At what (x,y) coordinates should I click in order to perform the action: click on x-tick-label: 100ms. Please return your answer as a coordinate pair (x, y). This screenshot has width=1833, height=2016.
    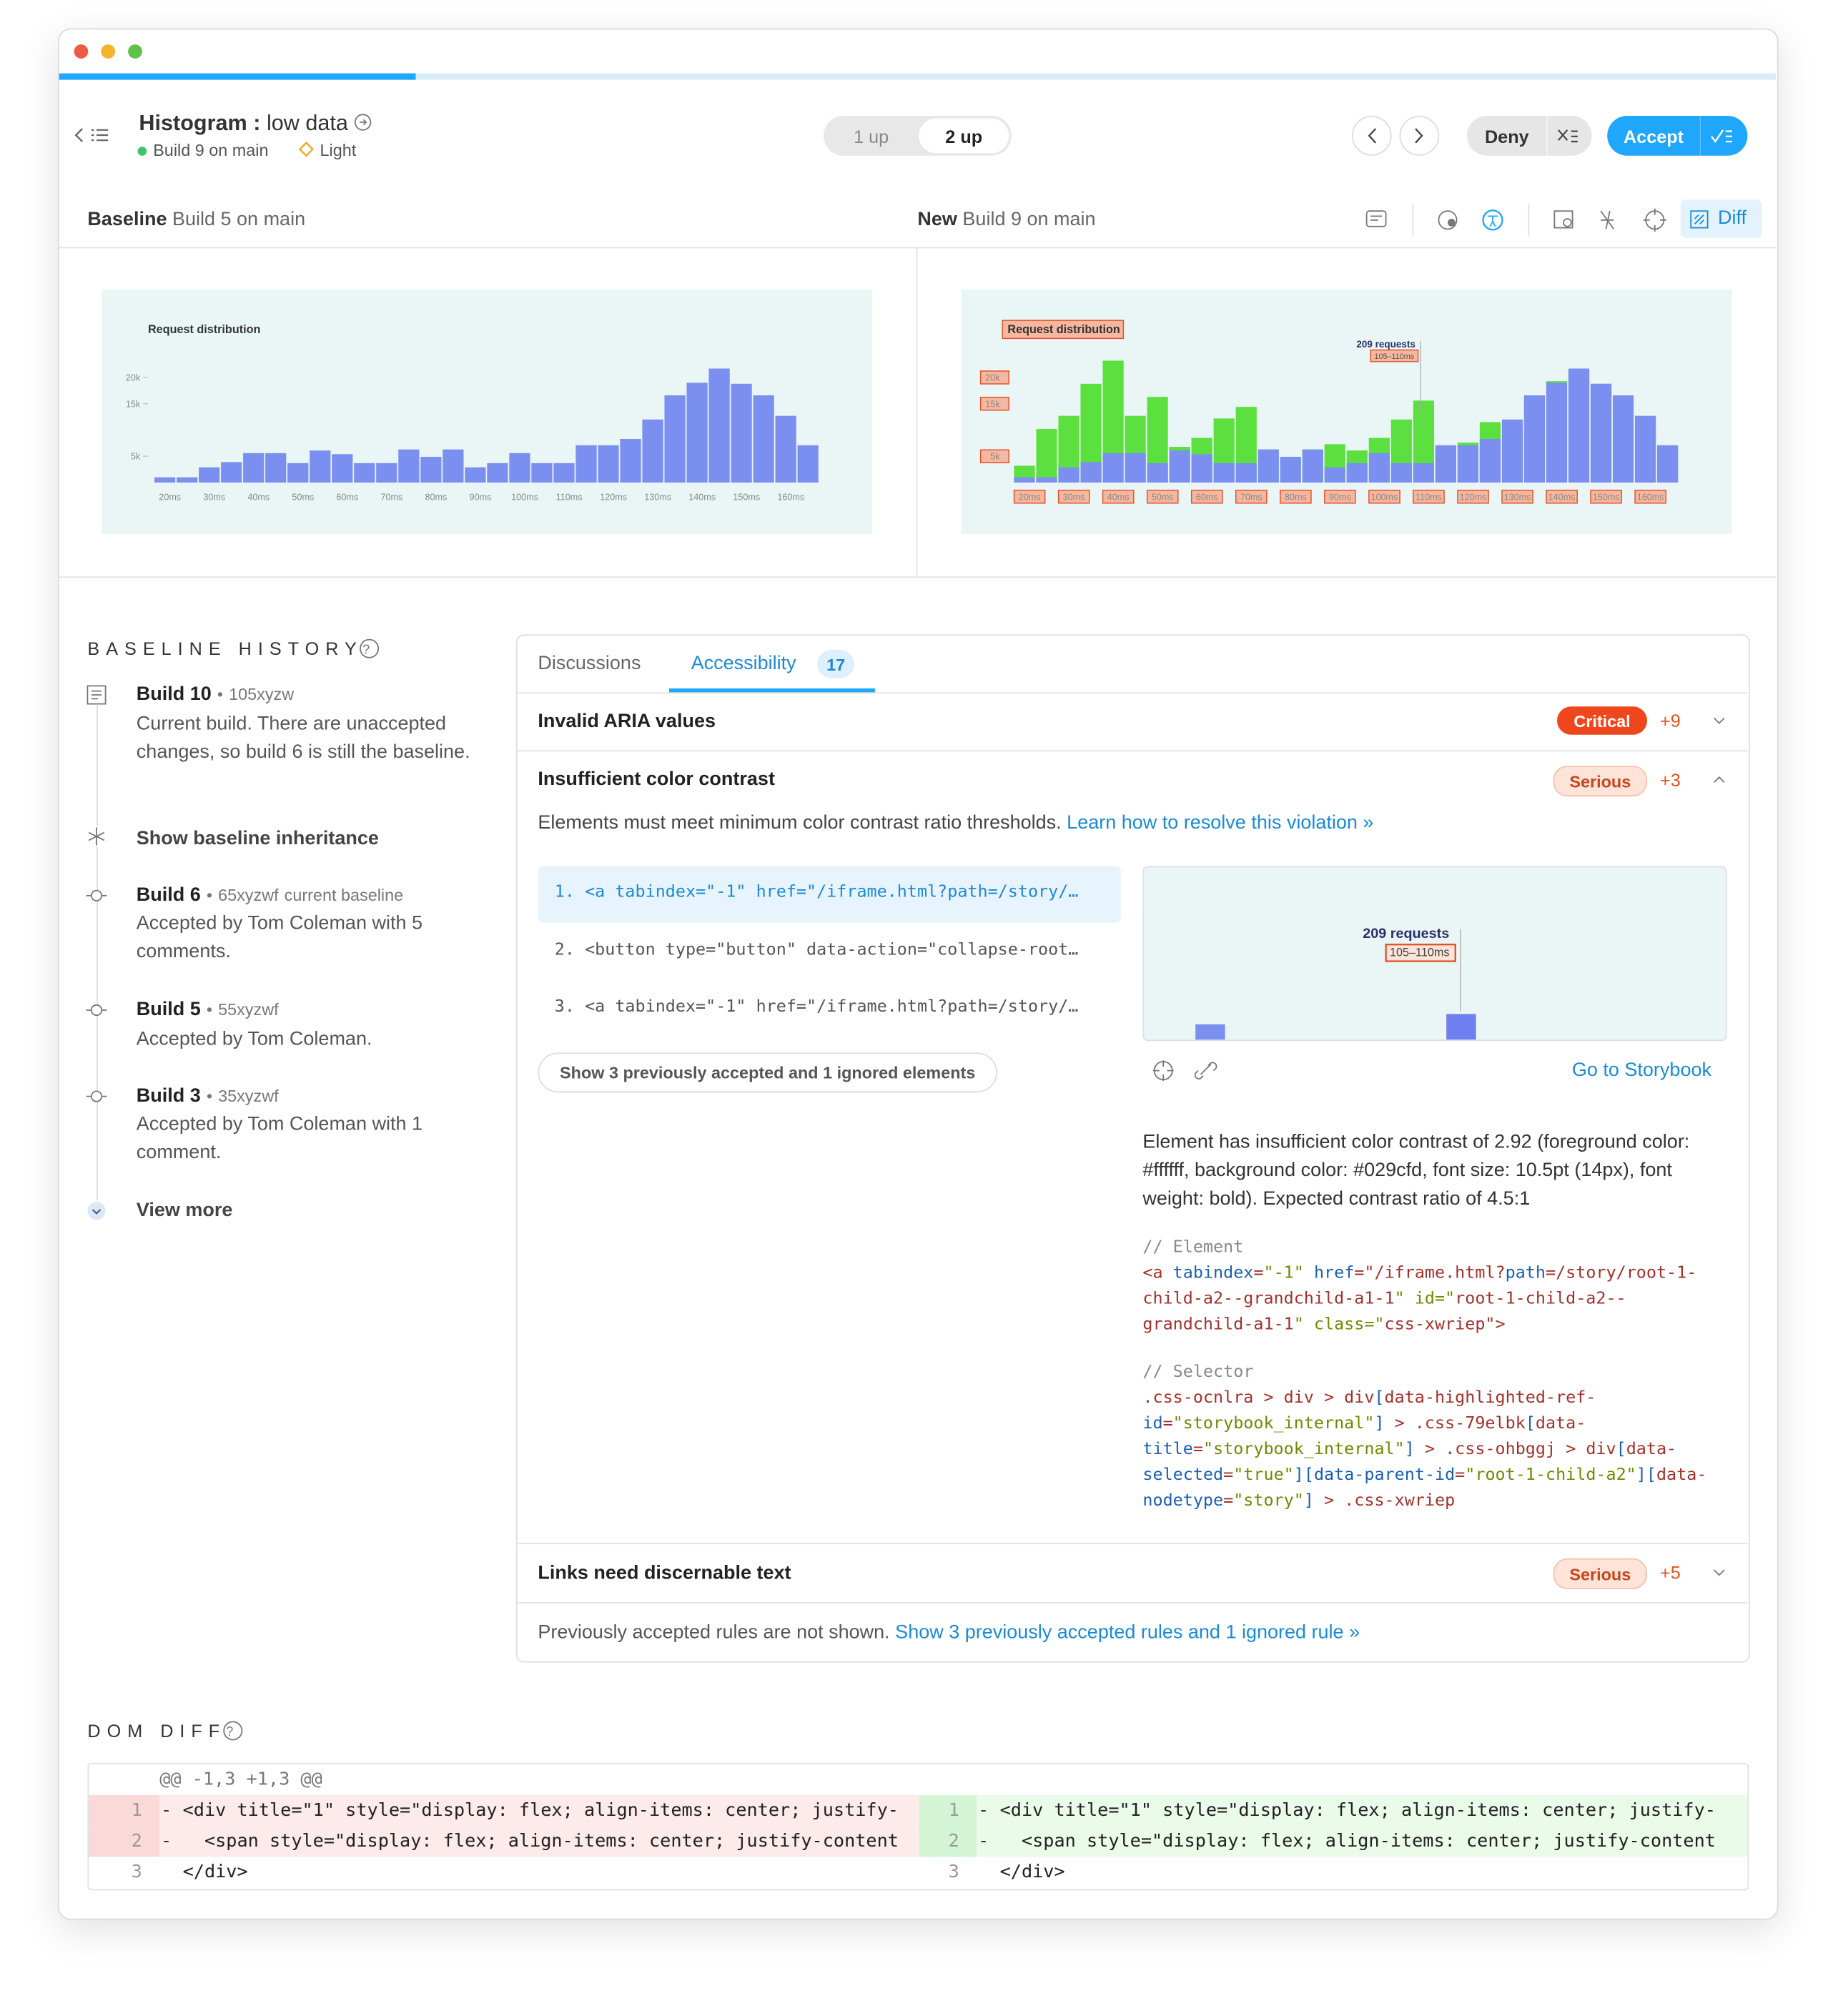
    Looking at the image, I should click on (1384, 497).